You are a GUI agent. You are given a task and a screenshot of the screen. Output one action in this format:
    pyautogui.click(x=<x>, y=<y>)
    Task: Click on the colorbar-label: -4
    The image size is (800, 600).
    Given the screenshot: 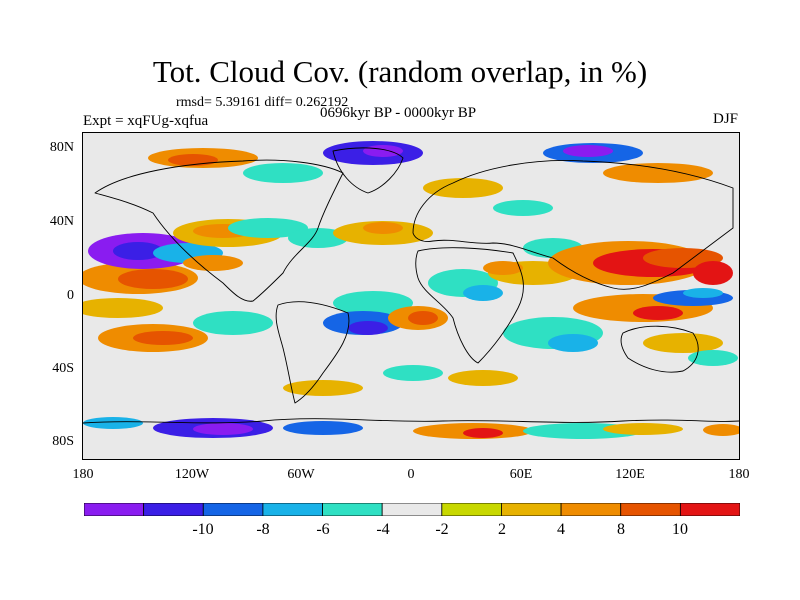 What is the action you would take?
    pyautogui.click(x=383, y=529)
    